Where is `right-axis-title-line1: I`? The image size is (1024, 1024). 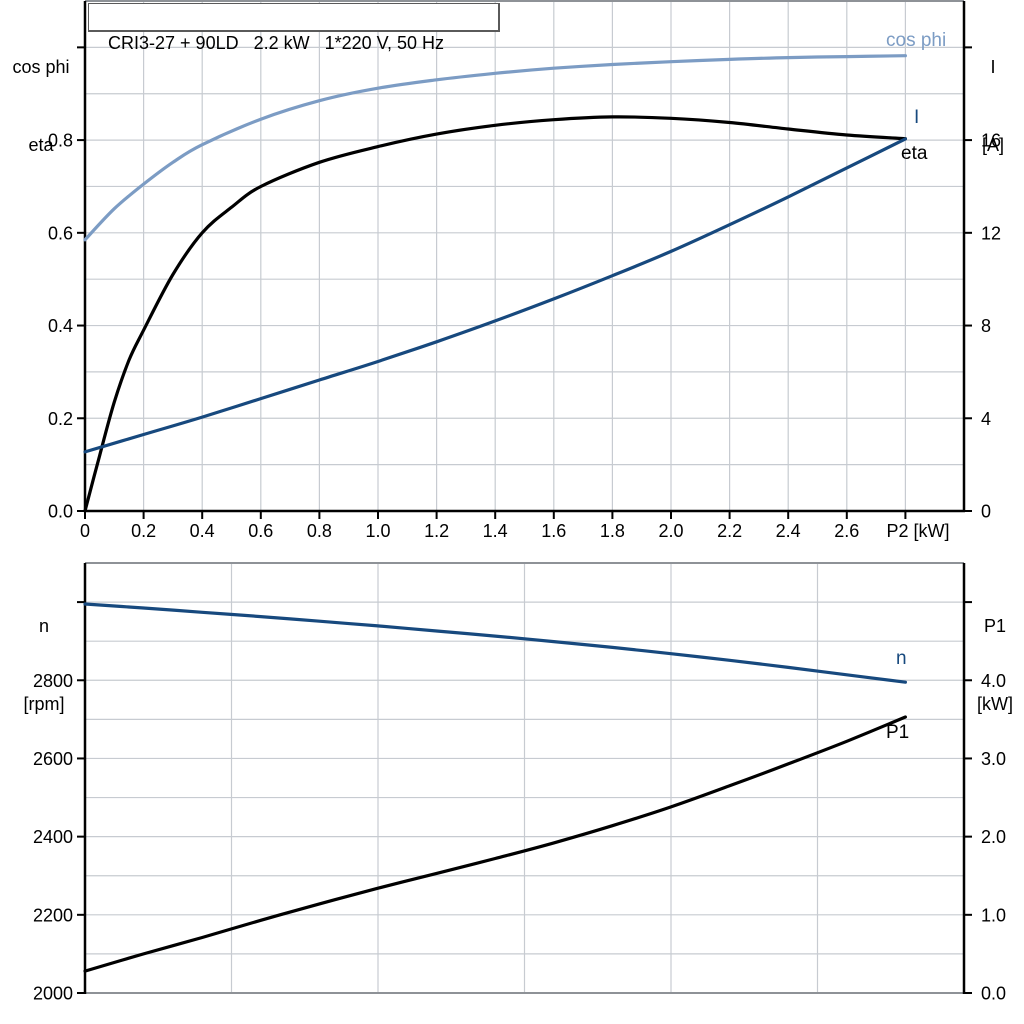 right-axis-title-line1: I is located at coordinates (993, 67).